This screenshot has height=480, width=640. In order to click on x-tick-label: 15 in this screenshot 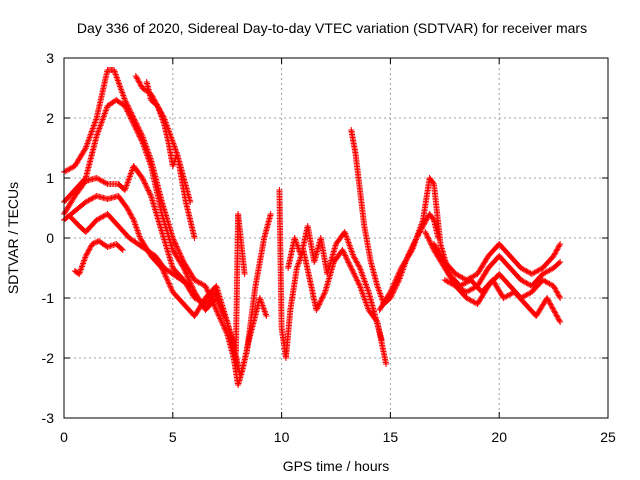, I will do `click(391, 437)`.